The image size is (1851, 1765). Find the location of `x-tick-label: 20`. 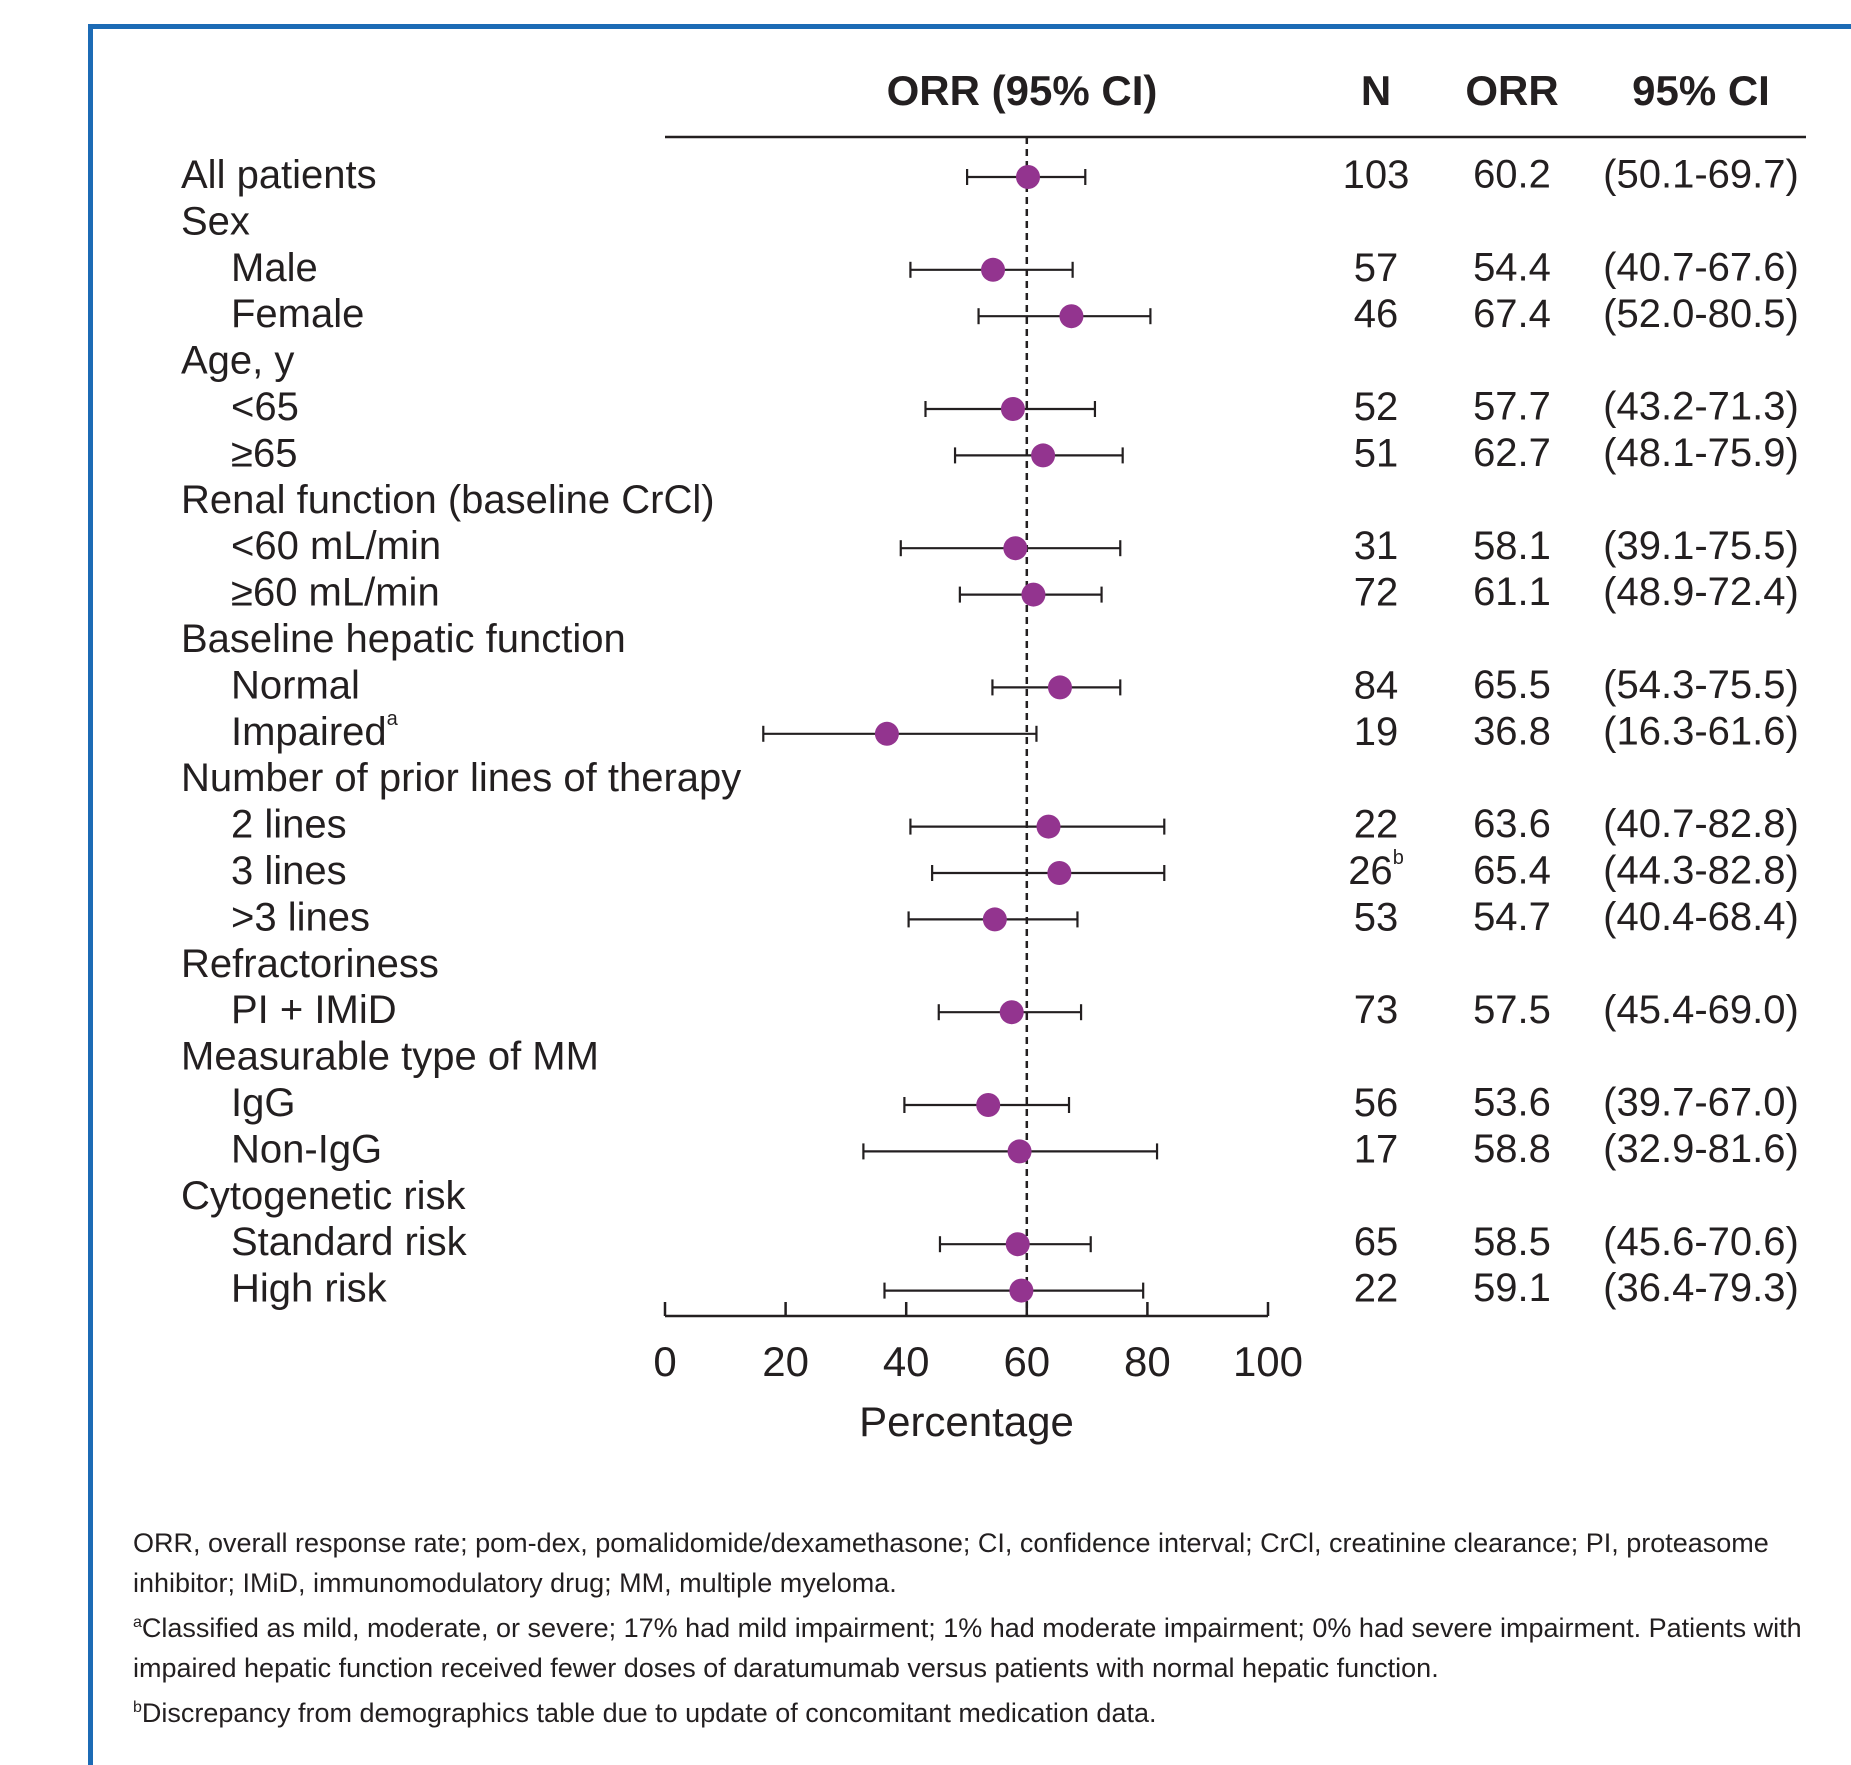

x-tick-label: 20 is located at coordinates (785, 1361).